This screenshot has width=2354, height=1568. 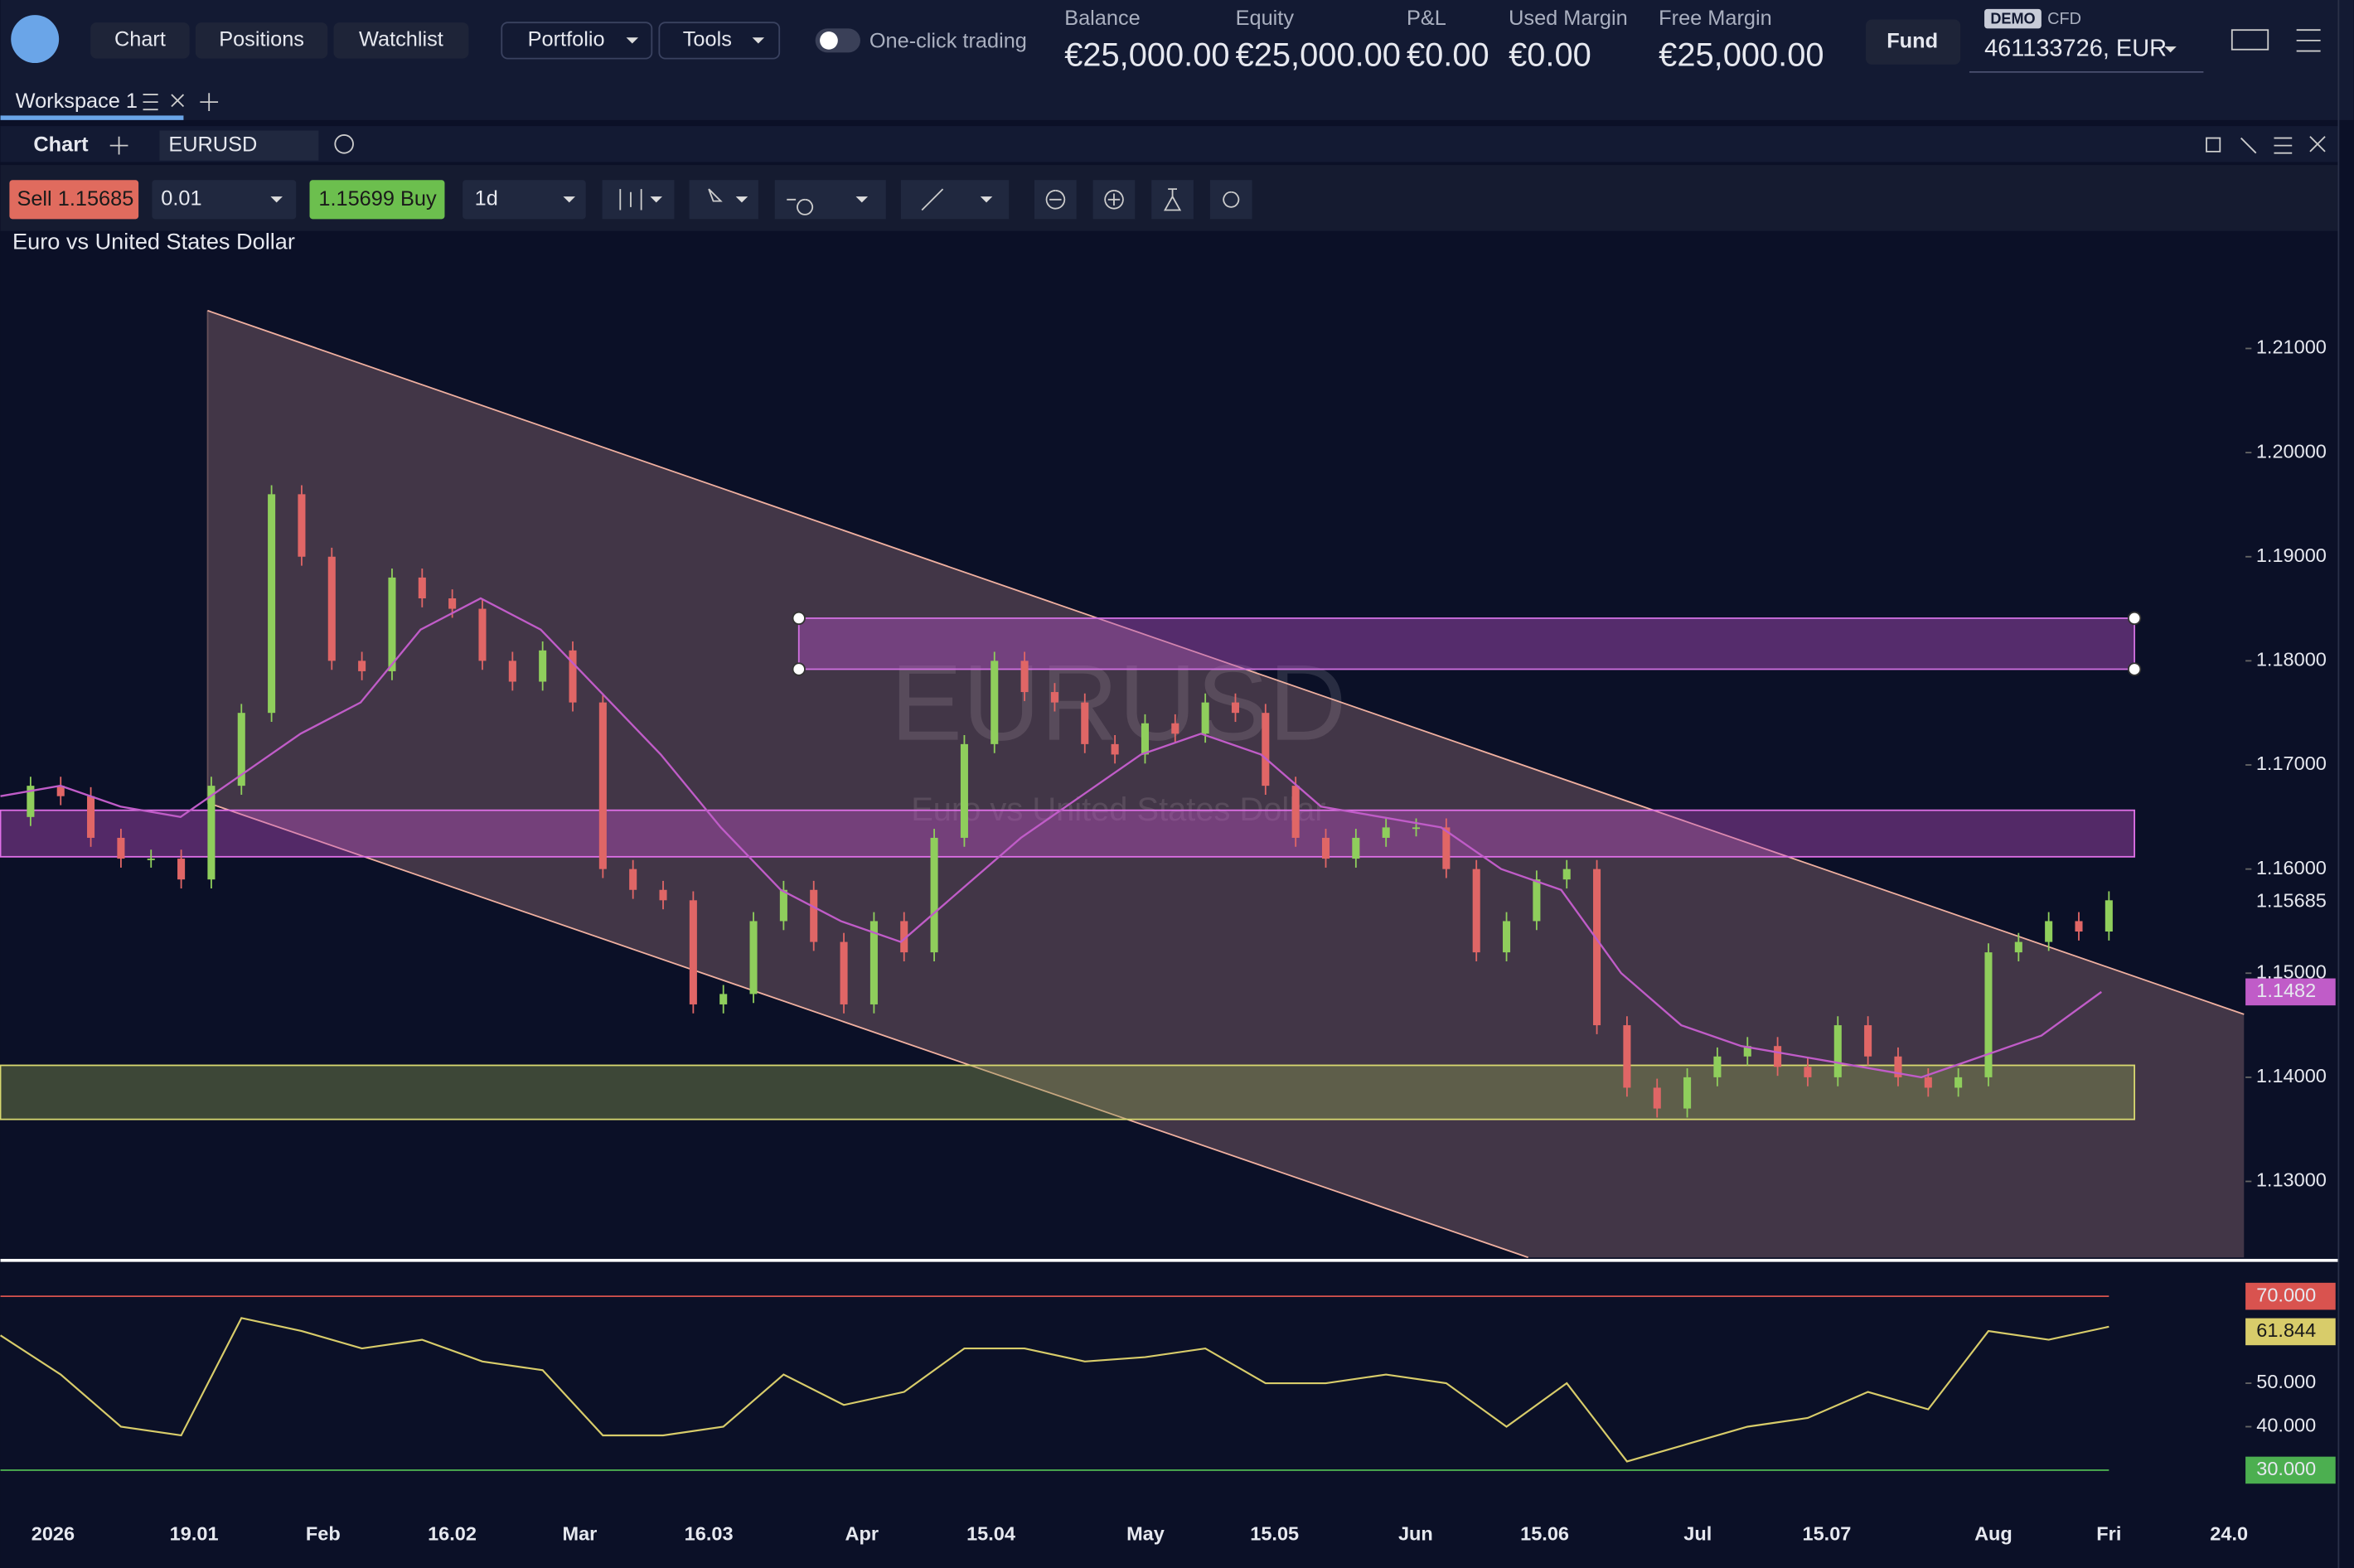 What do you see at coordinates (929, 201) in the screenshot?
I see `tool-icons` at bounding box center [929, 201].